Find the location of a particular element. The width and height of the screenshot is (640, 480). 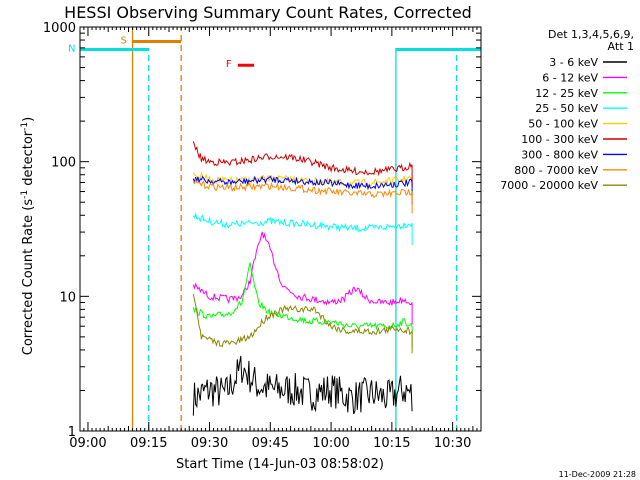

legend-label-5: 100 - 300 keV is located at coordinates (559, 139).